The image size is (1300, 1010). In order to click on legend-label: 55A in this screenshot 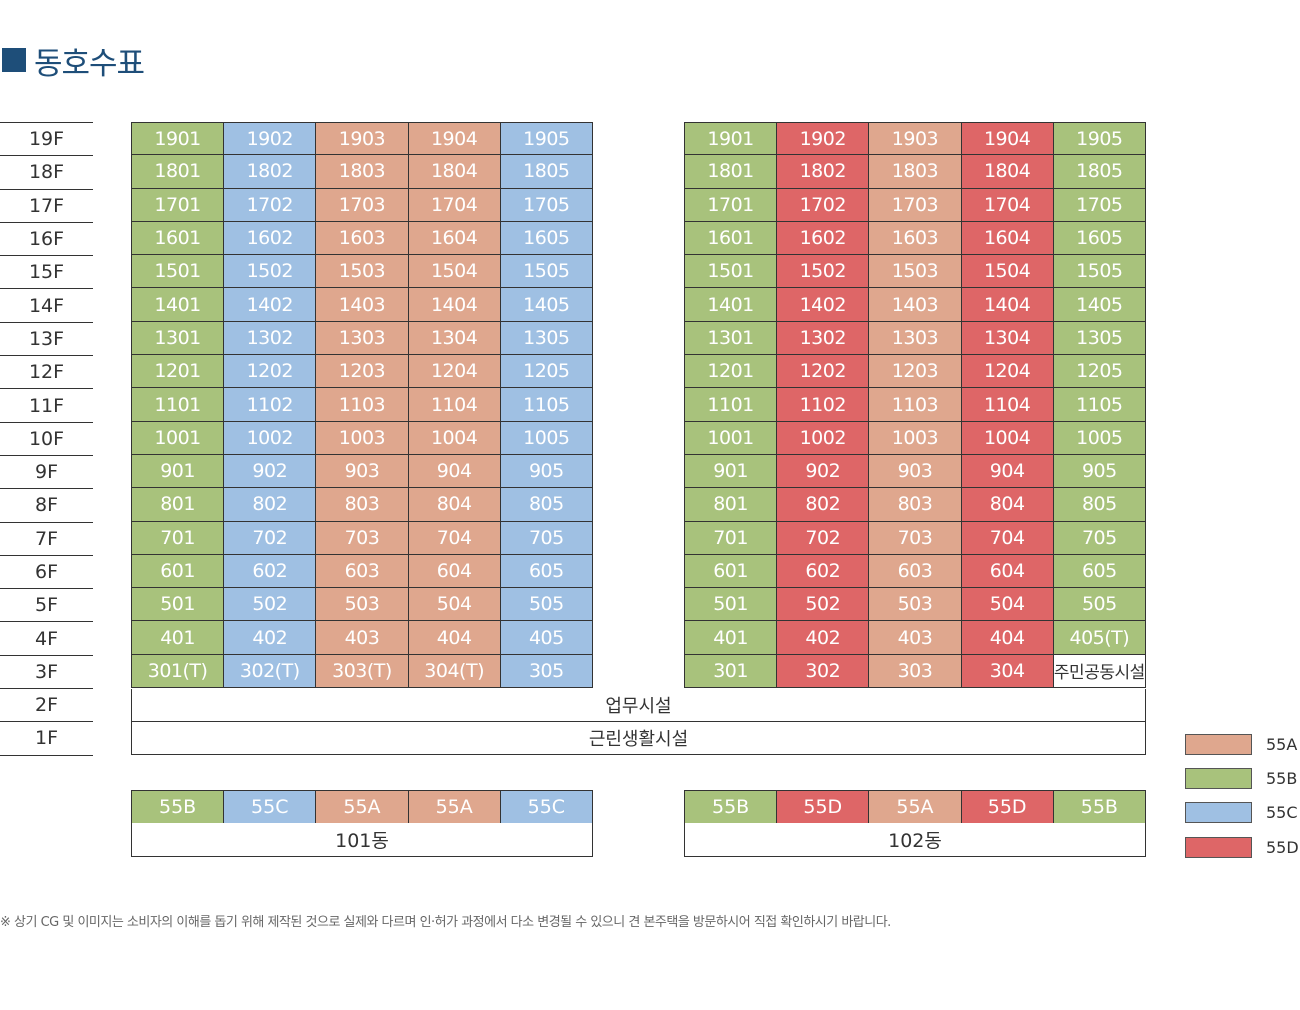, I will do `click(1282, 744)`.